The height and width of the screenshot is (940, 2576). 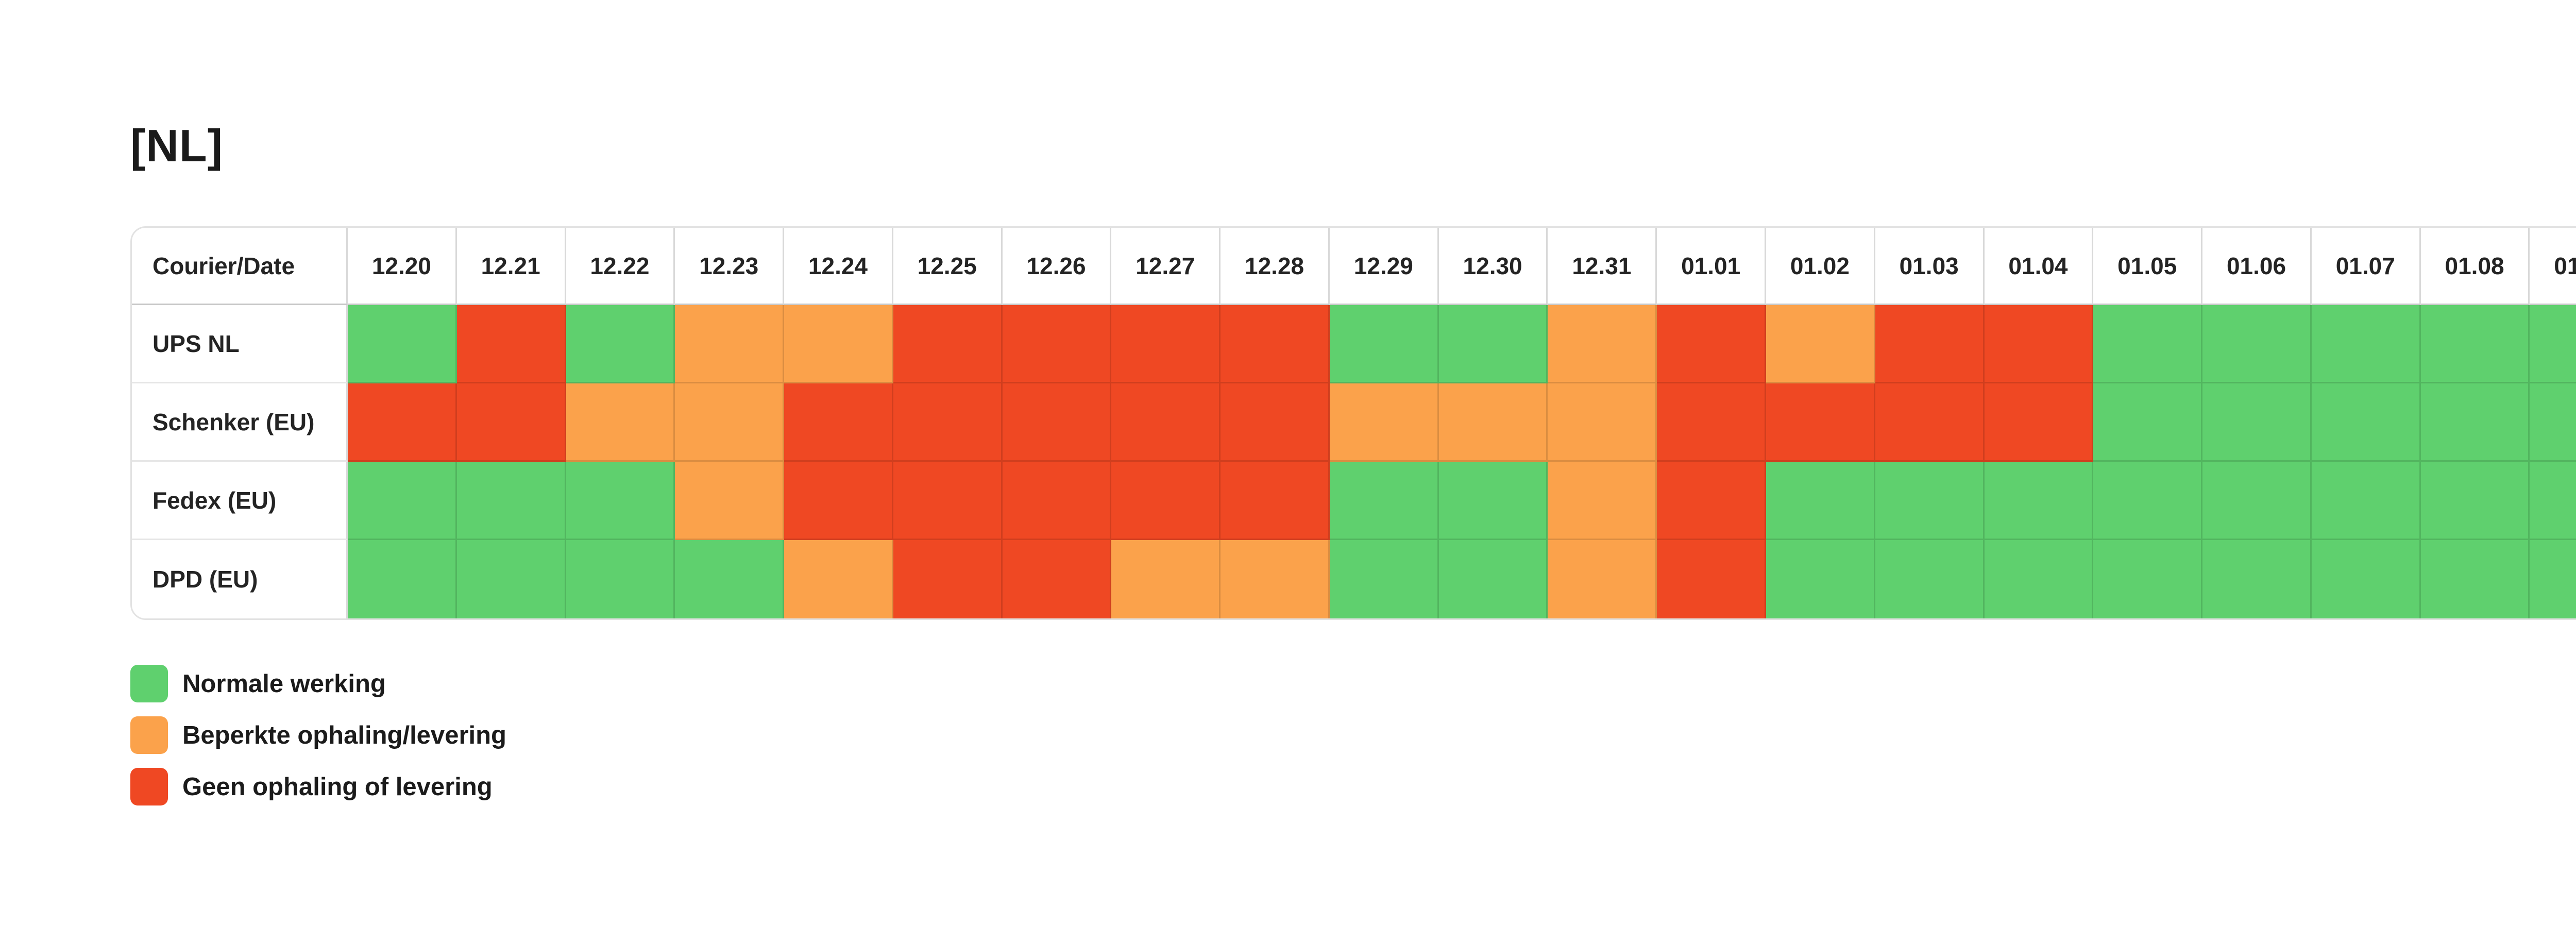 What do you see at coordinates (240, 266) in the screenshot?
I see `corner-header: Courier/Date` at bounding box center [240, 266].